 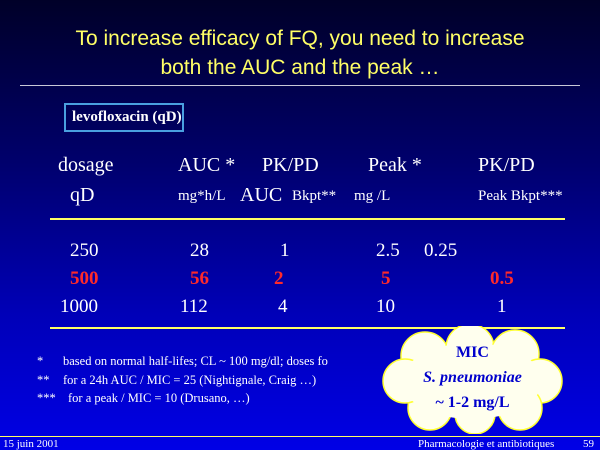 I want to click on cell-peak: 2.5, so click(x=388, y=250).